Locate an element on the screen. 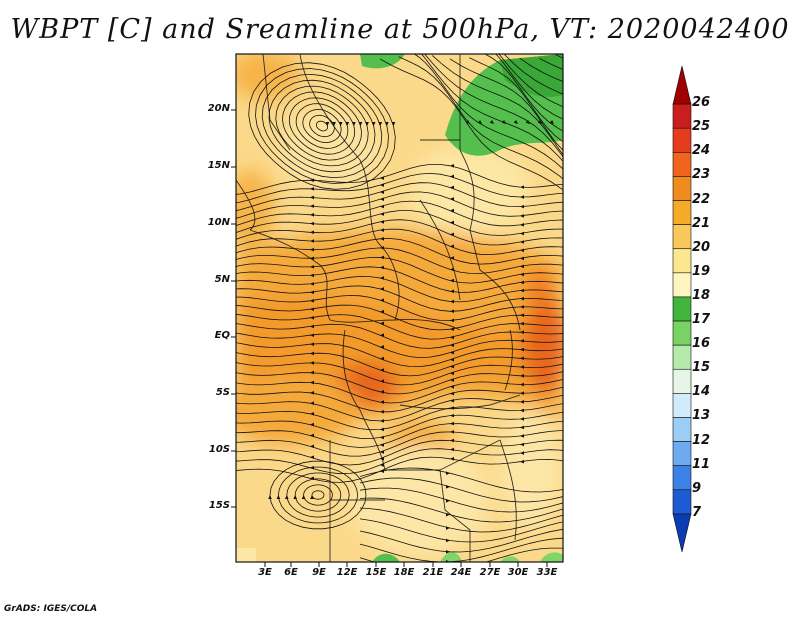 This screenshot has width=800, height=618. colorbar-label: 22 is located at coordinates (701, 199).